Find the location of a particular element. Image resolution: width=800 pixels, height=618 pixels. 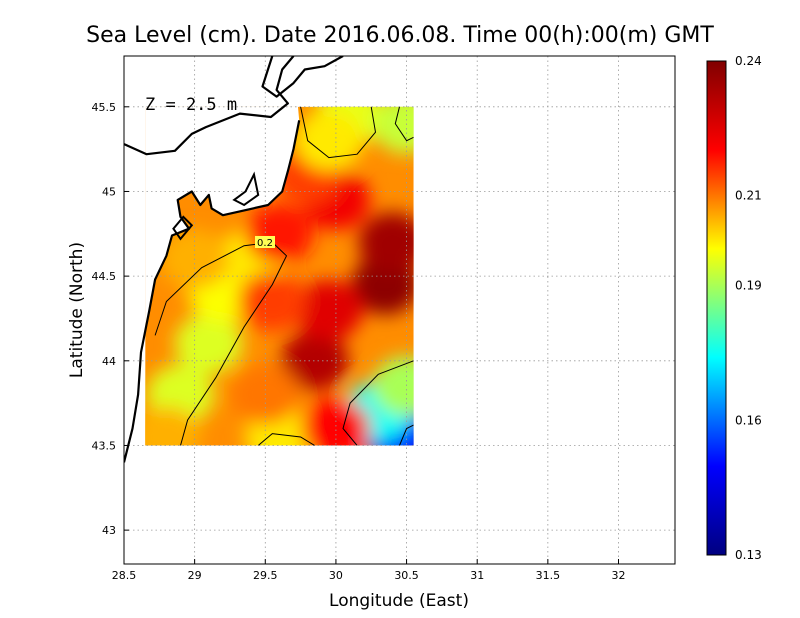

y-tick-label: 43.5 is located at coordinates (104, 445).